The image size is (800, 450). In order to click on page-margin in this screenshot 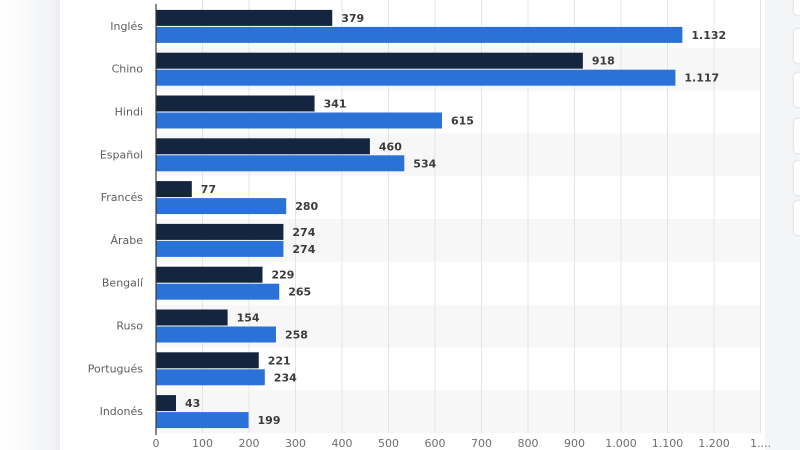, I will do `click(30, 225)`.